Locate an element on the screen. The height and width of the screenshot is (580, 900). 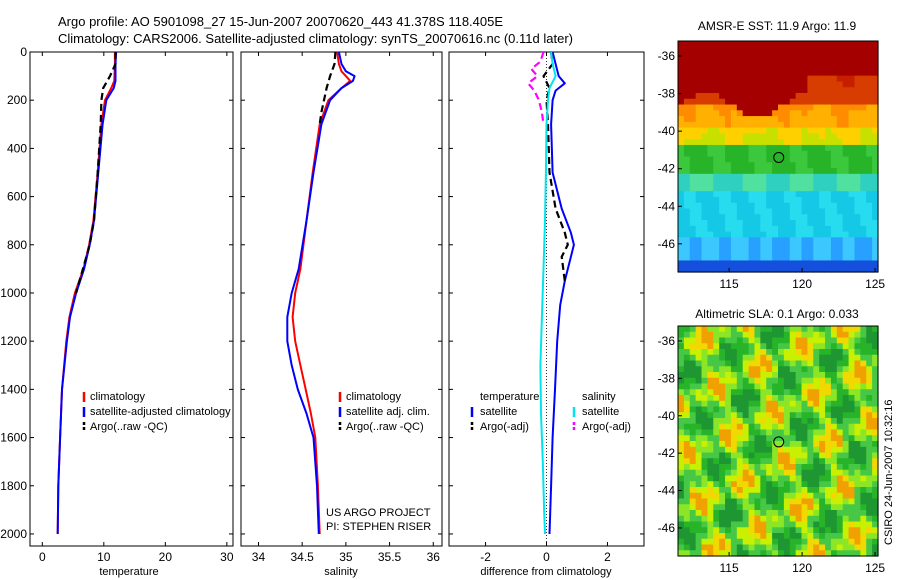
legend-label: Argo(-adj) is located at coordinates (606, 427).